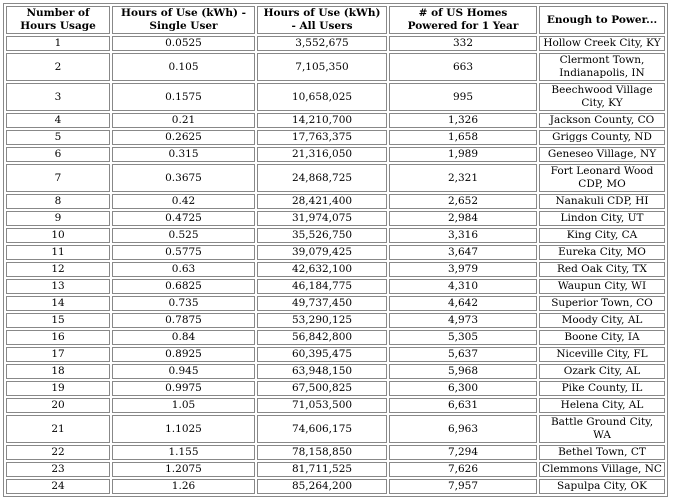 This screenshot has height=500, width=690. I want to click on table-row: 20 1.05 71,053,500 6,631 Helena City, AL, so click(335, 405).